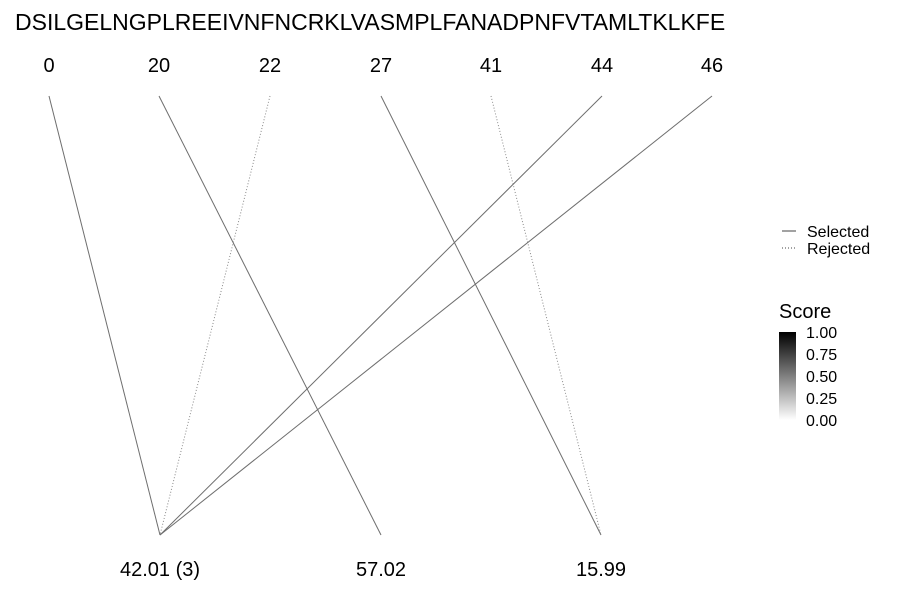 This screenshot has height=600, width=900. Describe the element at coordinates (805, 312) in the screenshot. I see `score-legend-title: Score` at that location.